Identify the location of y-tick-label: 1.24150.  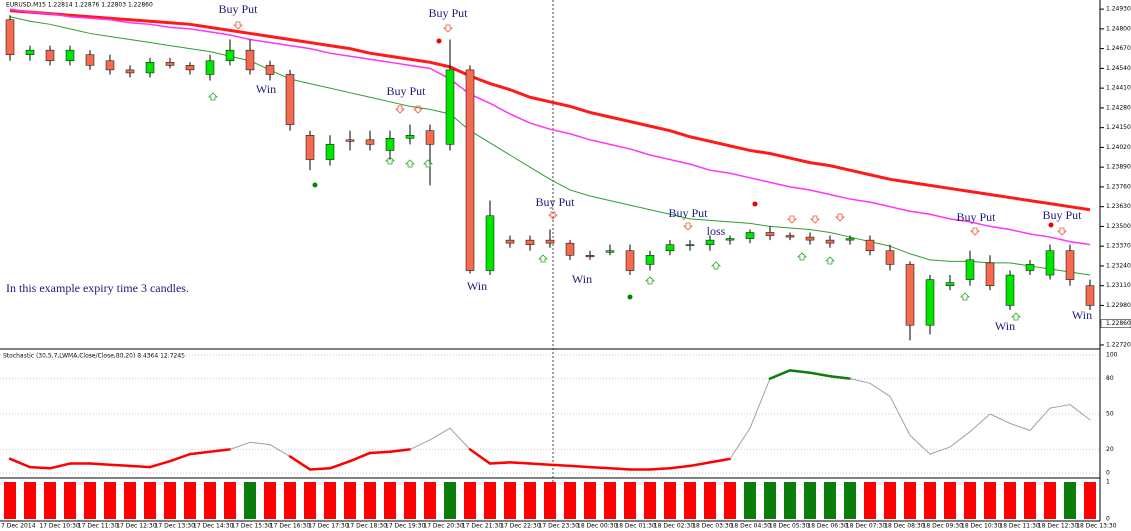
(1118, 127).